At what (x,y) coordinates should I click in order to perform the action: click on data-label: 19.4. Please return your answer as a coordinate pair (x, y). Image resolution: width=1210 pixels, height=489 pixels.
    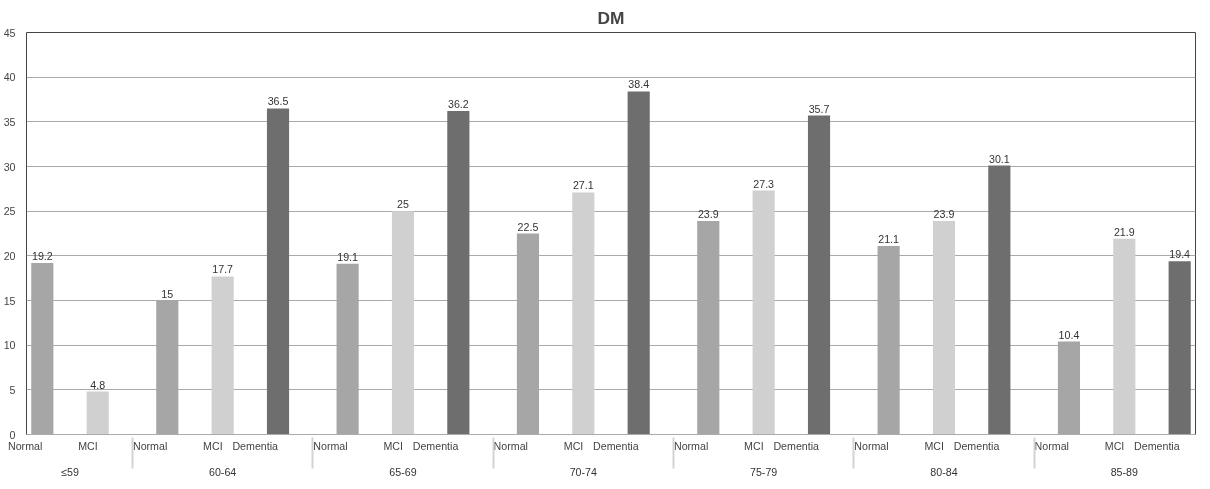
    Looking at the image, I should click on (1180, 254).